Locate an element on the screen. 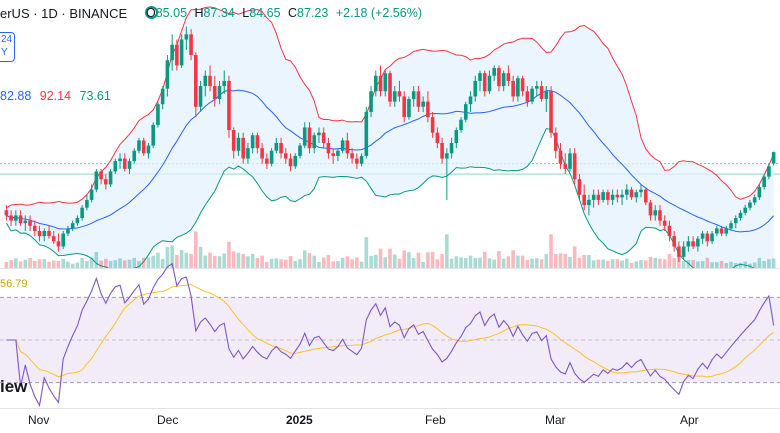 Image resolution: width=780 pixels, height=433 pixels. symbol-title: erUS · 1D · BINANCE is located at coordinates (64, 13).